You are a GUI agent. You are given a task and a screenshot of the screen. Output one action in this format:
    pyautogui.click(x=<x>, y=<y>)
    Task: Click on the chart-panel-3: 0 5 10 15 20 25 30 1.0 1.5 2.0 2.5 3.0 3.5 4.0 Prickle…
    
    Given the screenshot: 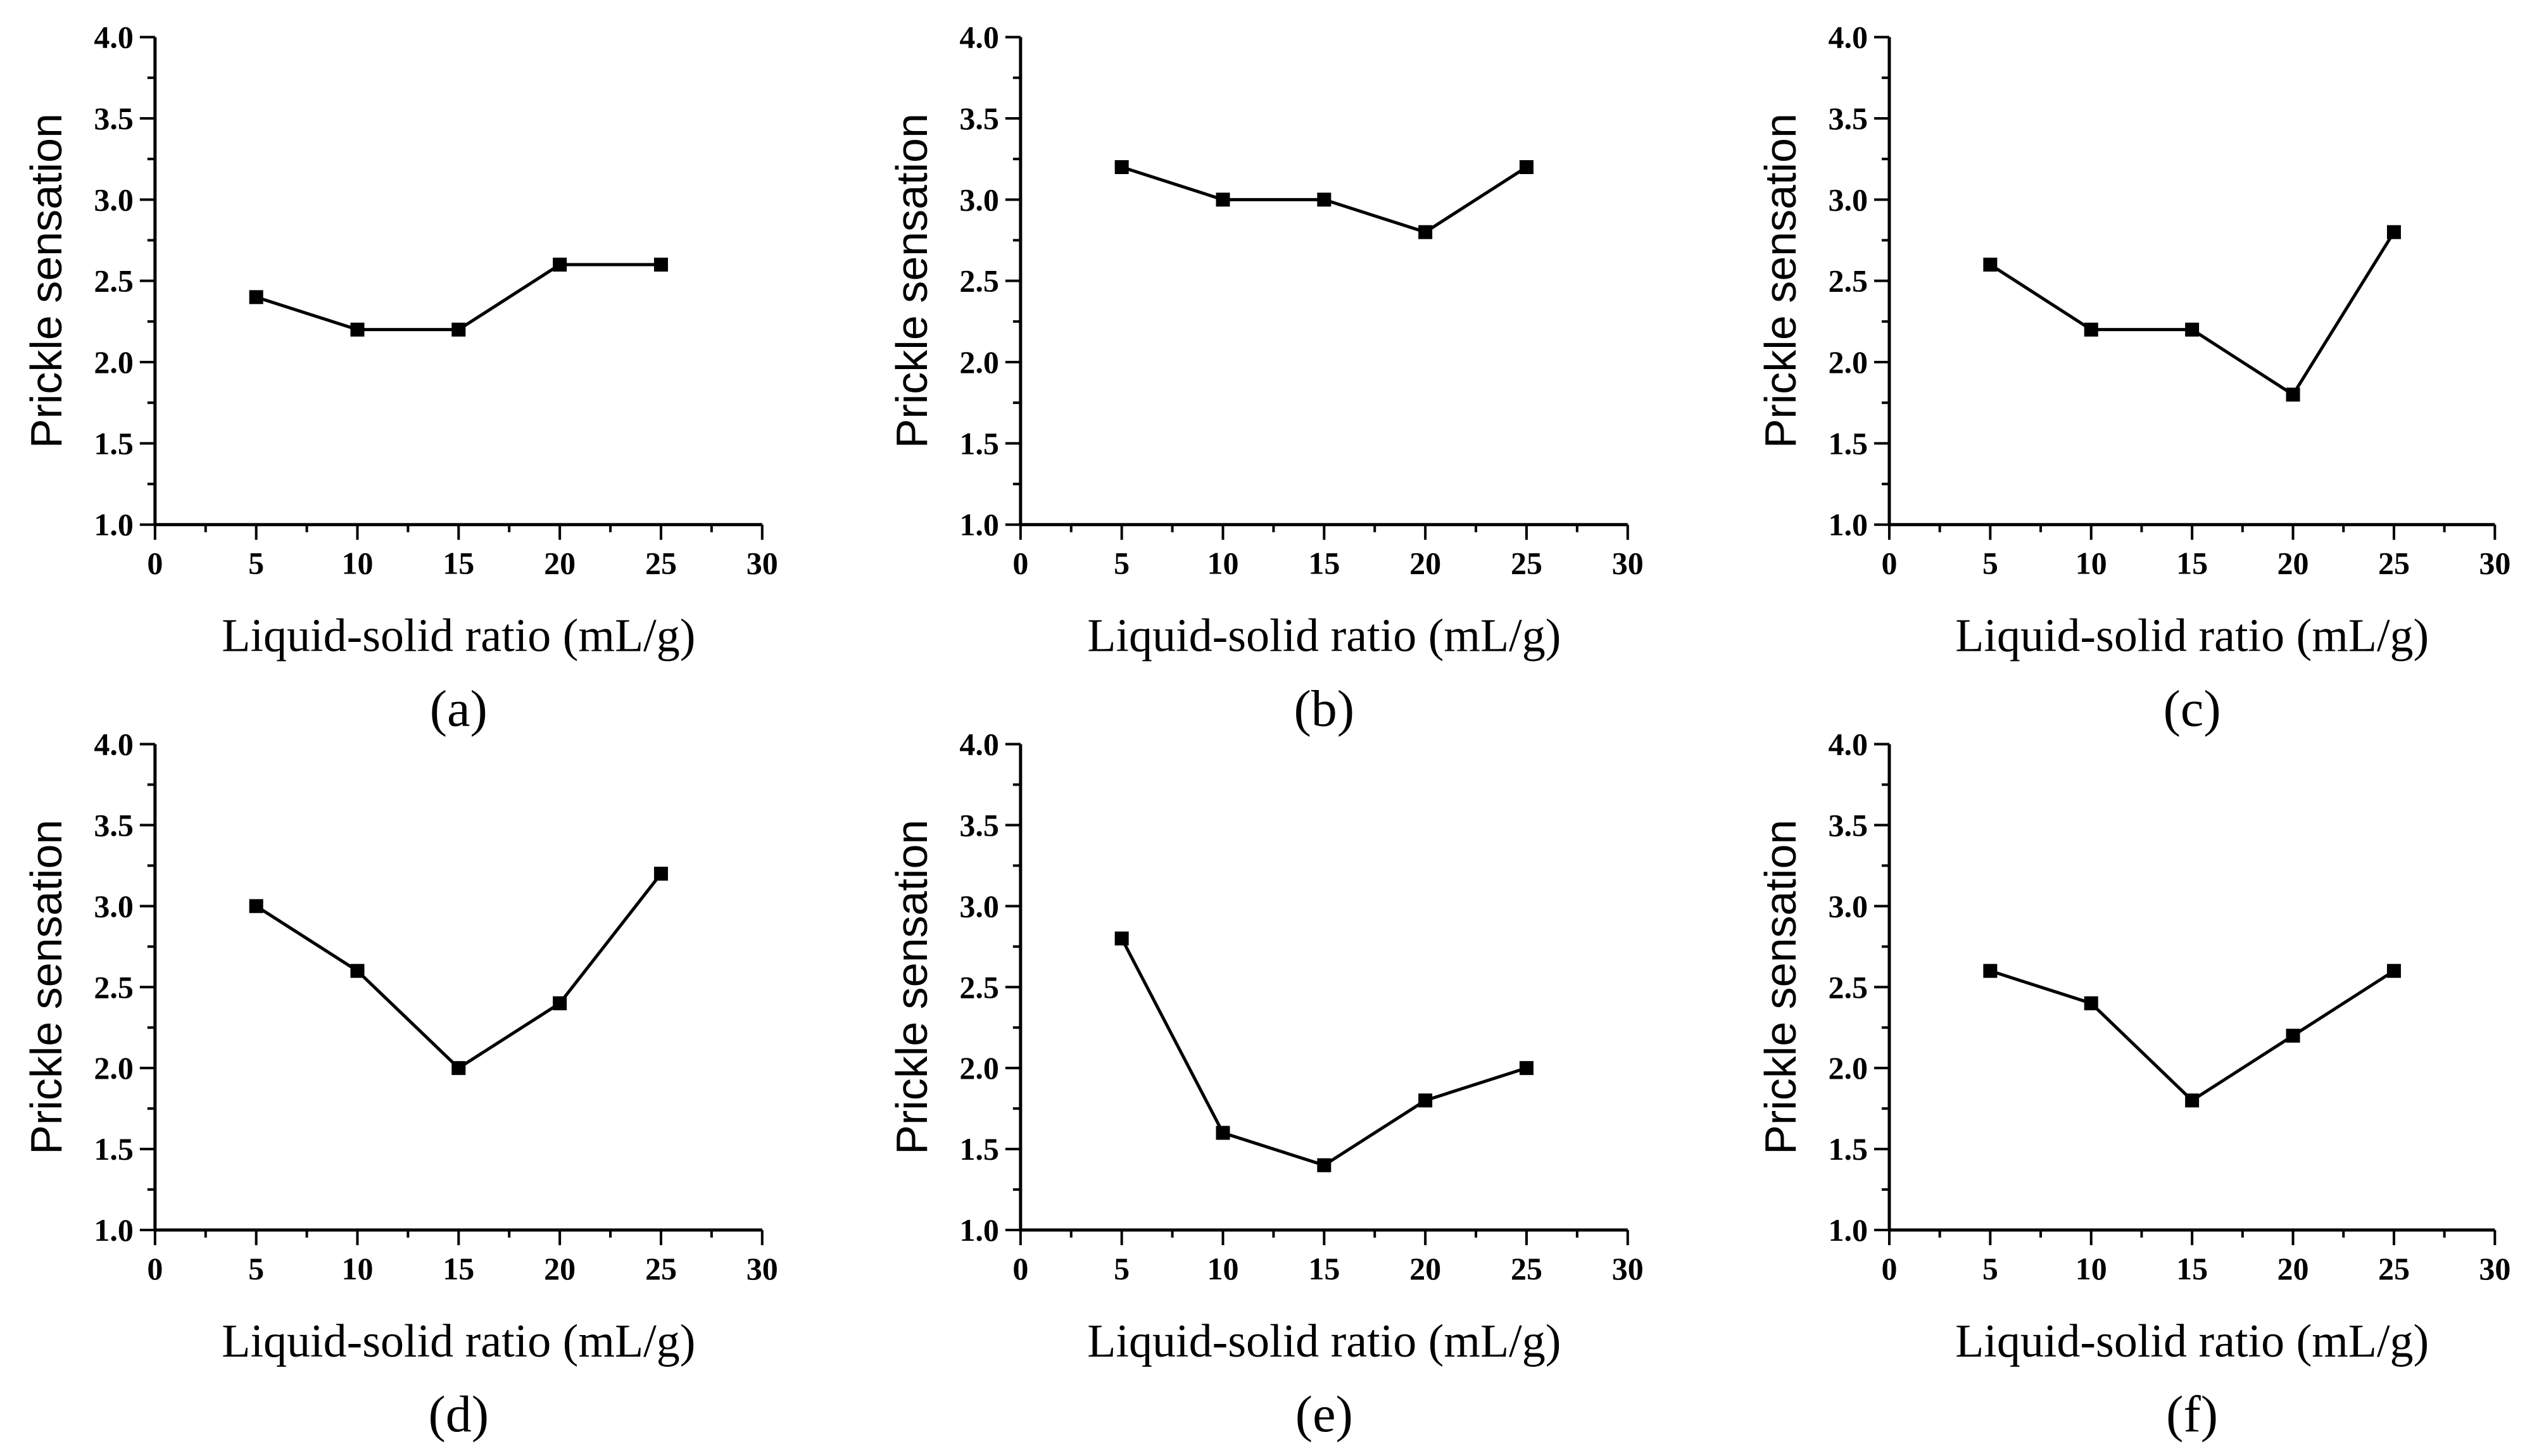 What is the action you would take?
    pyautogui.click(x=400, y=1084)
    